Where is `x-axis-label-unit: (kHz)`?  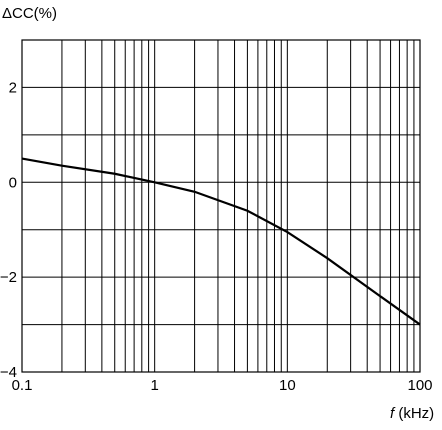 x-axis-label-unit: (kHz) is located at coordinates (414, 413).